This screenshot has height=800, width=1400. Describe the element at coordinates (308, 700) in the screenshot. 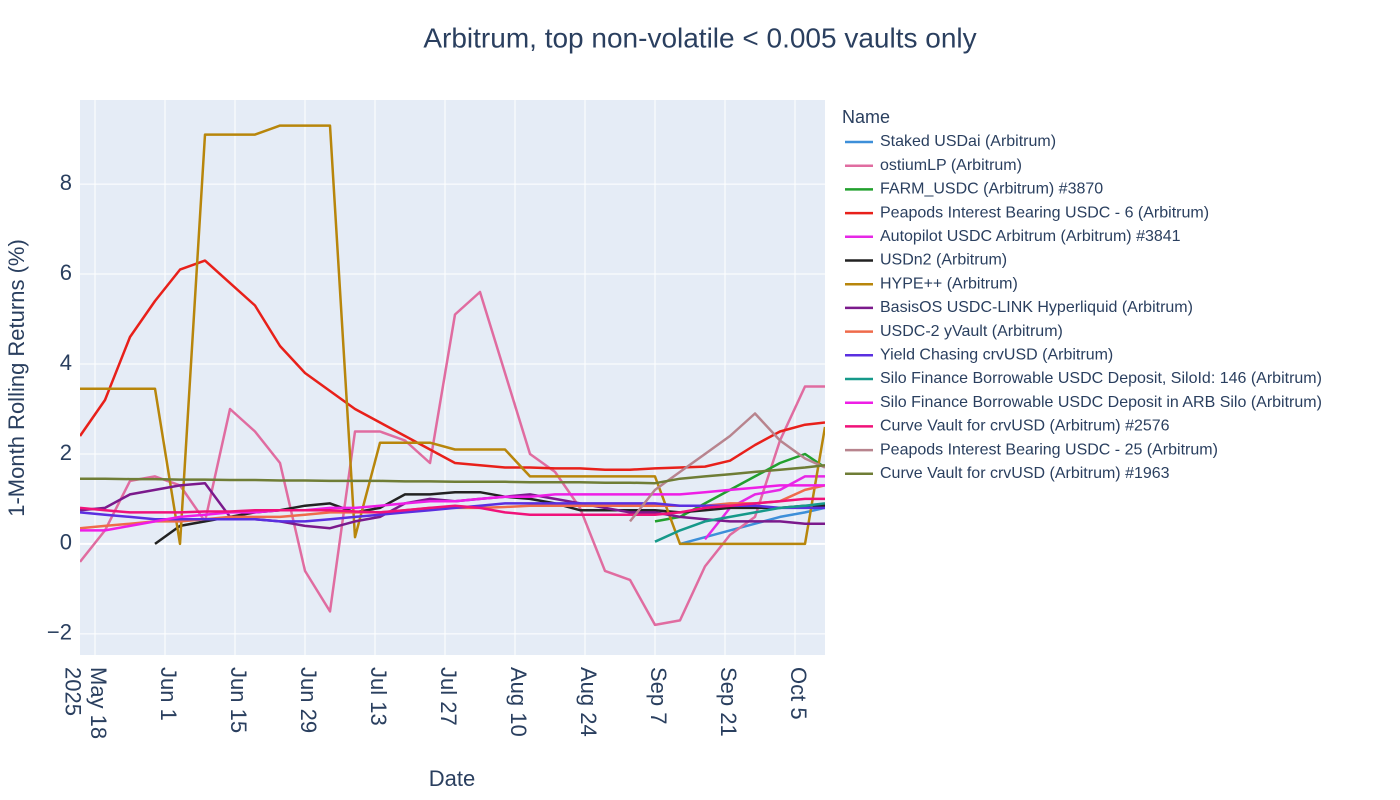

I see `x-tick-label: Jun 29` at that location.